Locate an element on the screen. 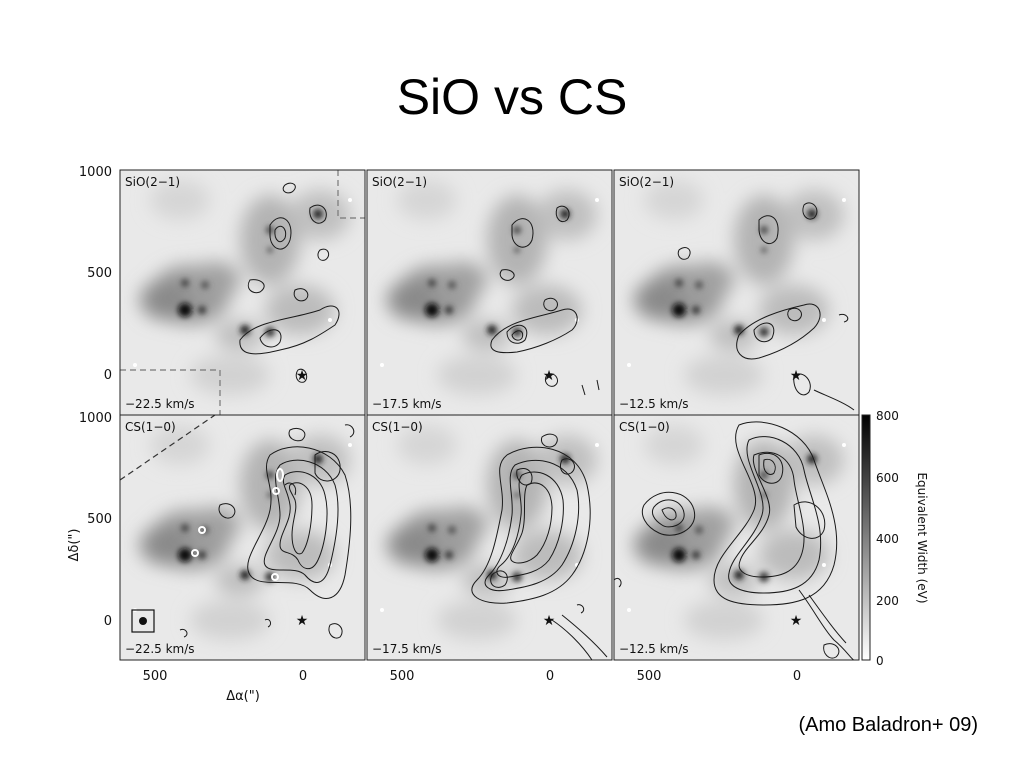 The height and width of the screenshot is (768, 1024). citation: (Amo Baladron+ 09) is located at coordinates (888, 725).